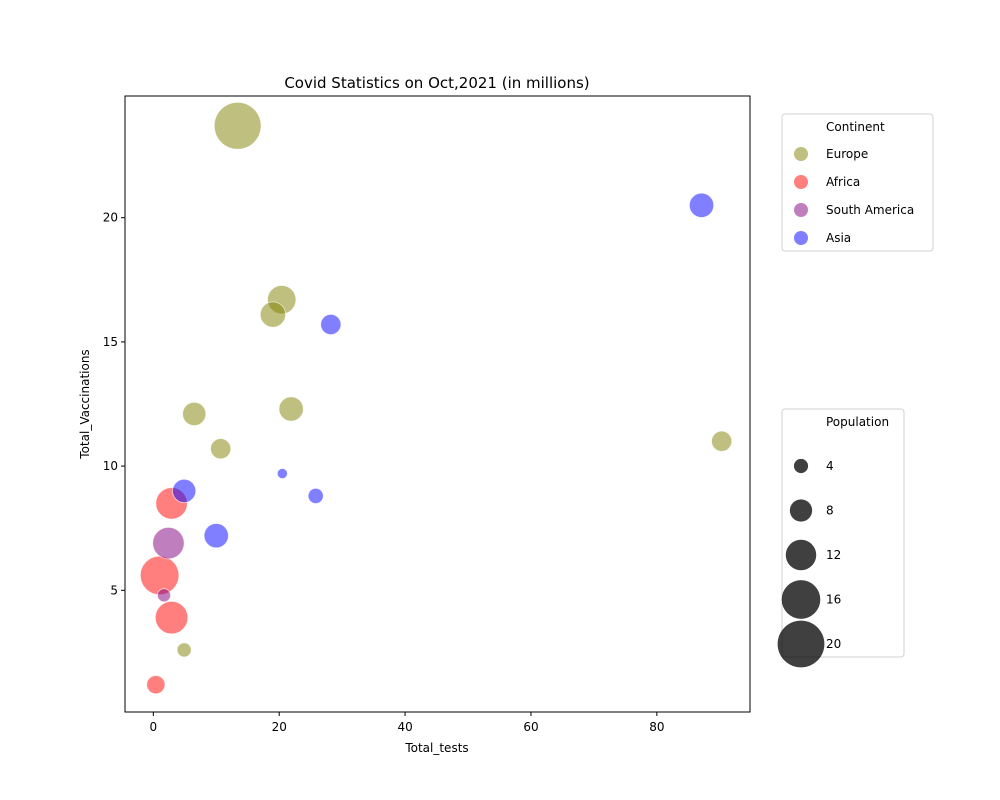 Image resolution: width=1000 pixels, height=800 pixels. I want to click on legend-label-europe: Europe, so click(847, 154).